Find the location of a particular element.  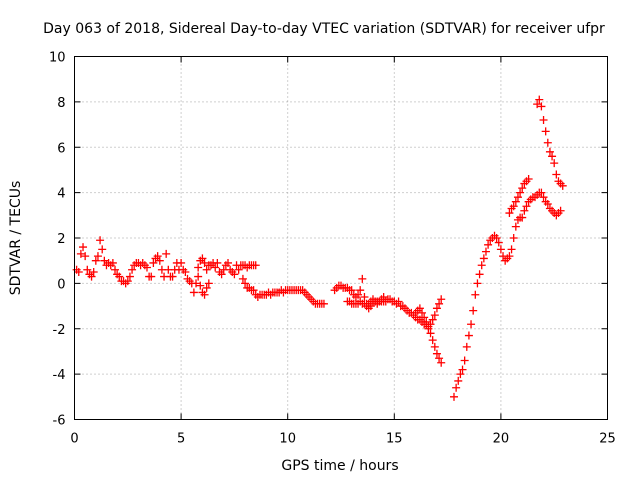

y-tick-label: 10 is located at coordinates (57, 58).